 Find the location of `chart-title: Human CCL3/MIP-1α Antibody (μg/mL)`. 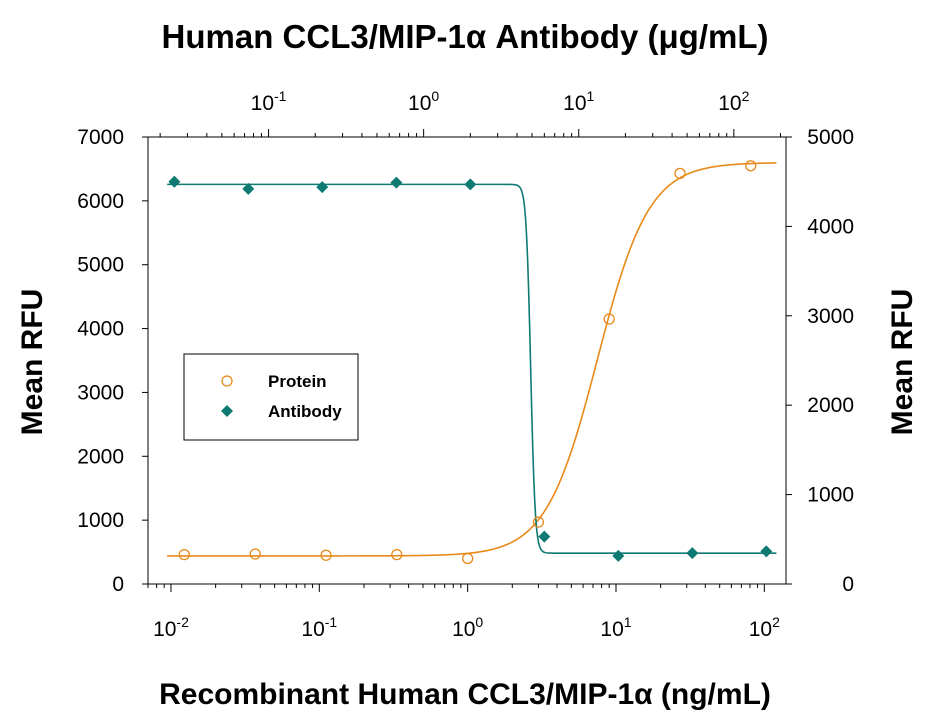

chart-title: Human CCL3/MIP-1α Antibody (μg/mL) is located at coordinates (465, 36).